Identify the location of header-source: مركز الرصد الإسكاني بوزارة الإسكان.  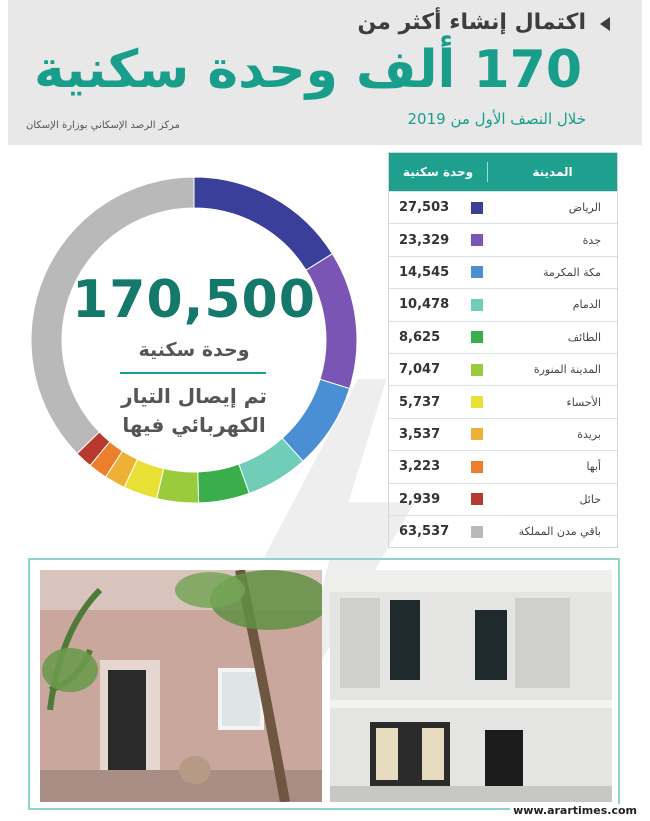
(103, 125).